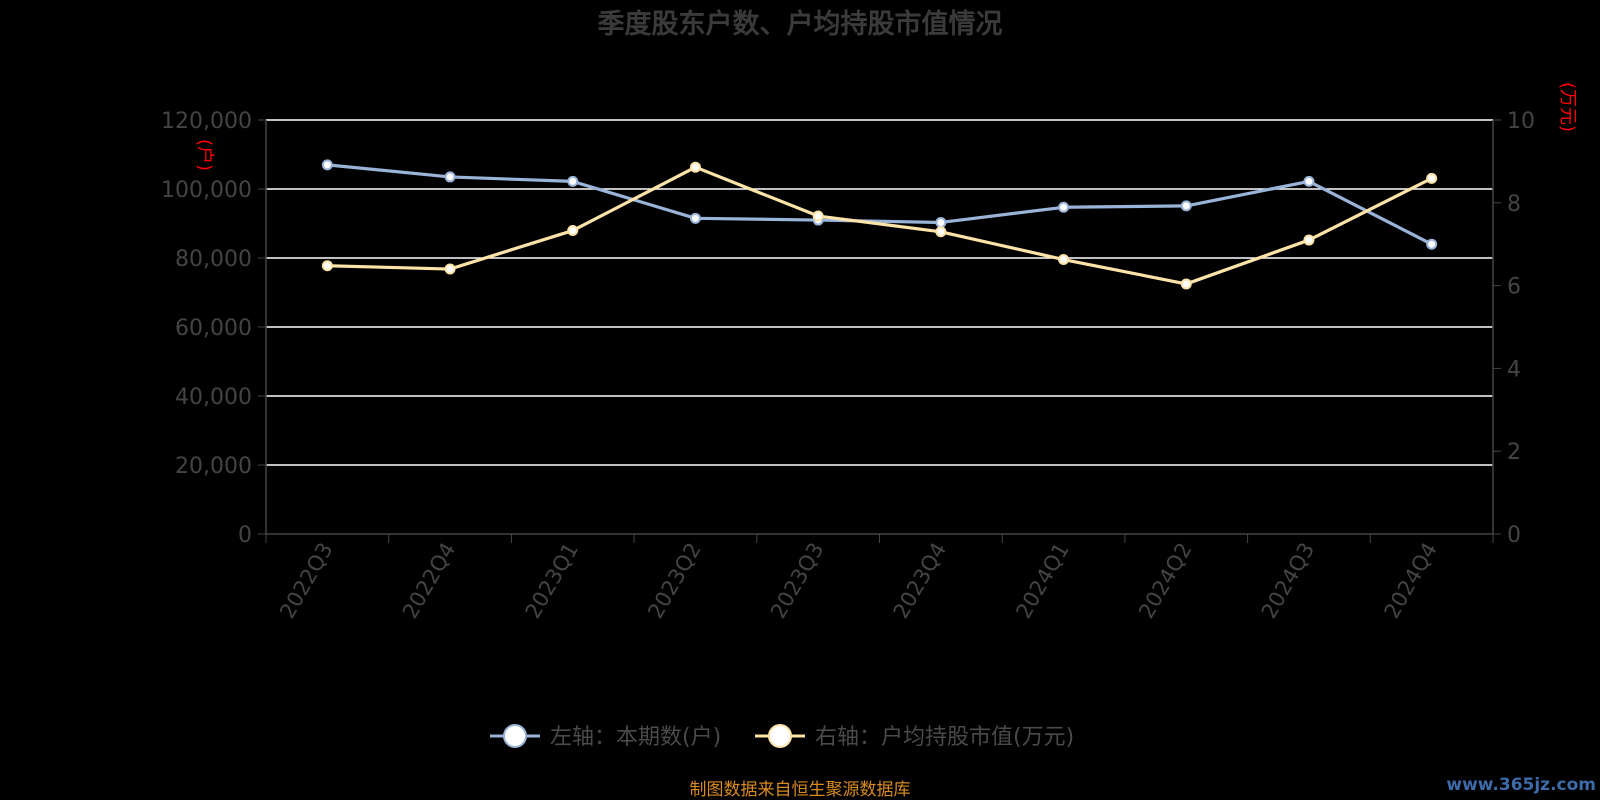  What do you see at coordinates (204, 155) in the screenshot?
I see `left-axis-unit: (户)` at bounding box center [204, 155].